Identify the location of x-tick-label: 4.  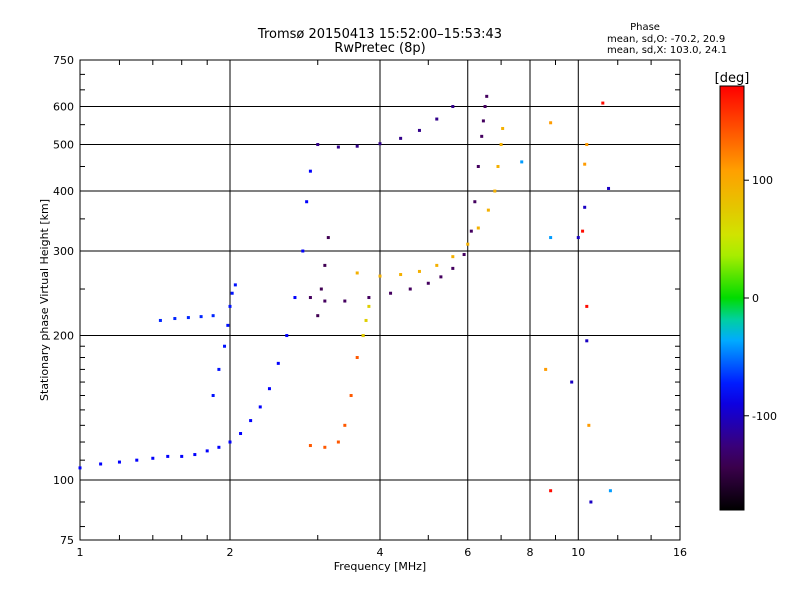
(380, 552).